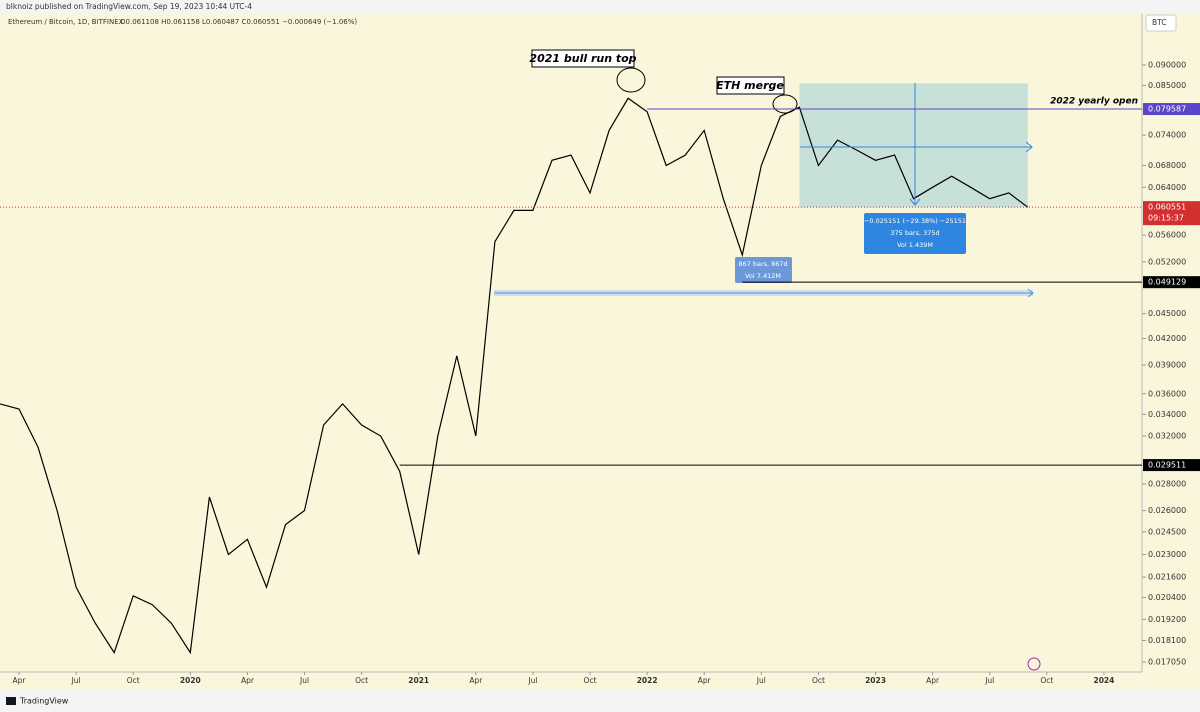 The width and height of the screenshot is (1200, 712). I want to click on y-tick-label: 0.017050, so click(1167, 661).